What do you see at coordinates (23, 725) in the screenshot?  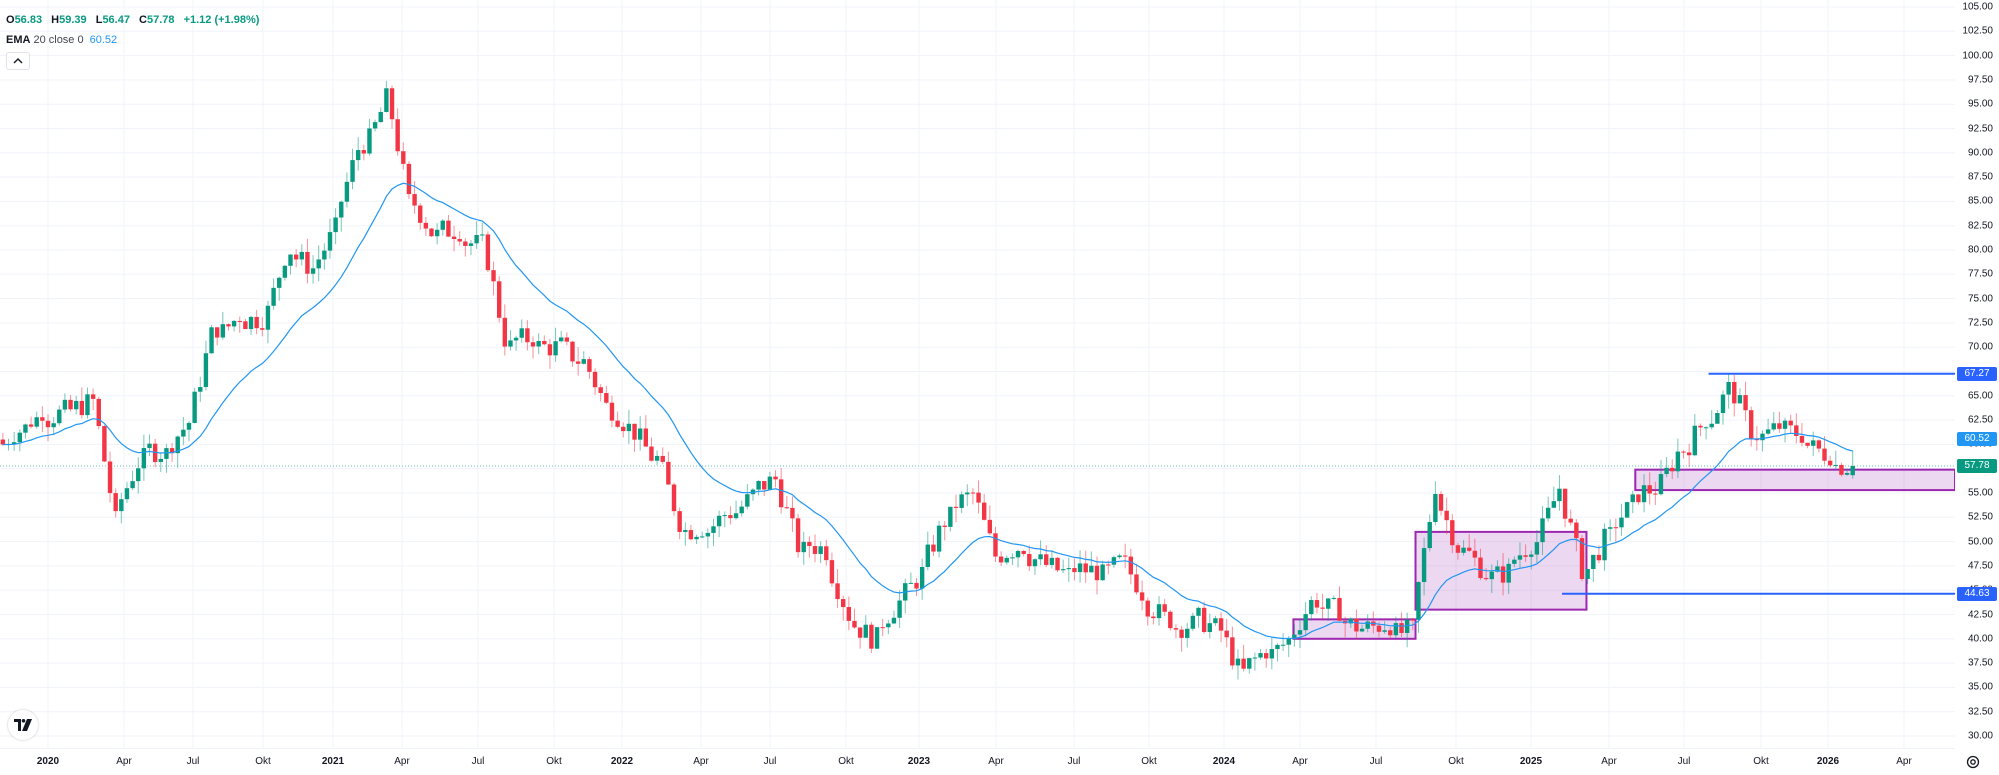 I see `tradingview-logo-icon` at bounding box center [23, 725].